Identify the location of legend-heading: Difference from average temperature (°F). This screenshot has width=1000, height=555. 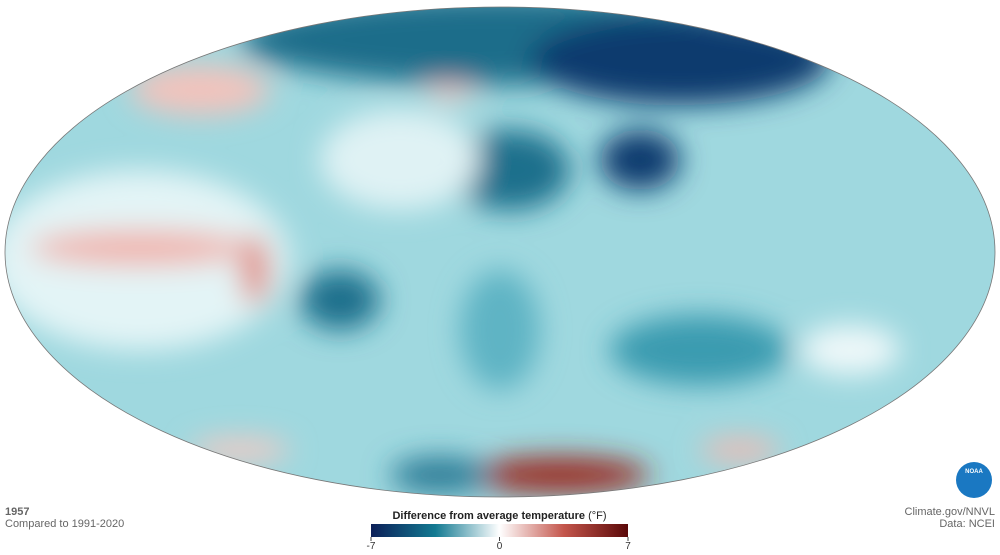
(499, 516).